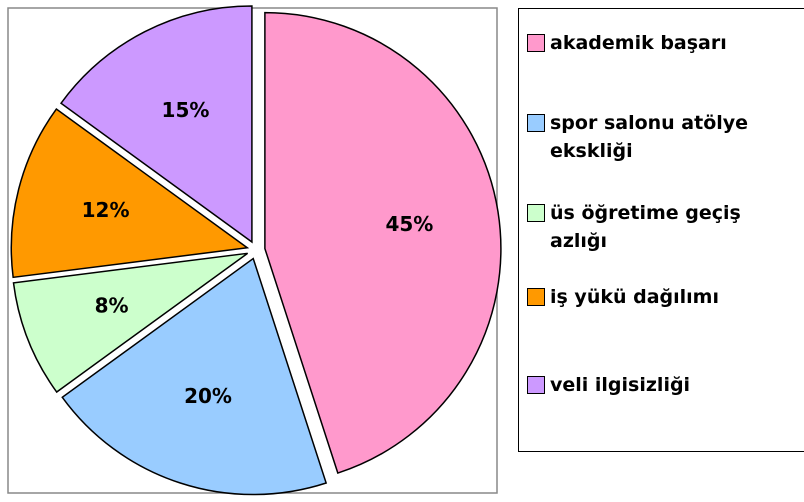  Describe the element at coordinates (645, 227) in the screenshot. I see `legend-label: üs öğretime geçiş azlığı` at that location.